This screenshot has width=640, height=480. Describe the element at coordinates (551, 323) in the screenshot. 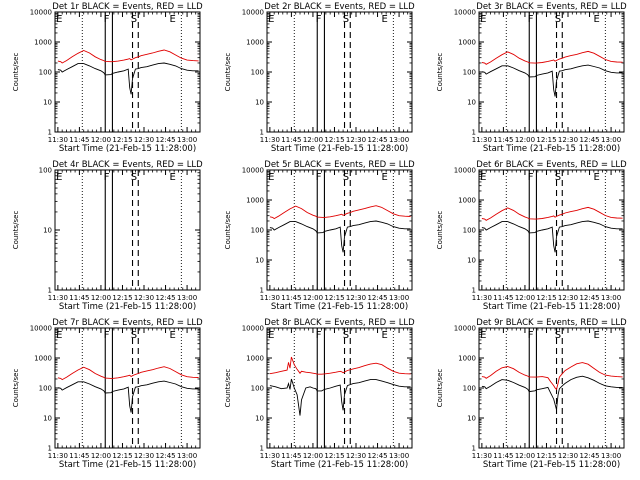

I see `panel-title: Det 9r BLACK = Events, RED = LLD` at that location.